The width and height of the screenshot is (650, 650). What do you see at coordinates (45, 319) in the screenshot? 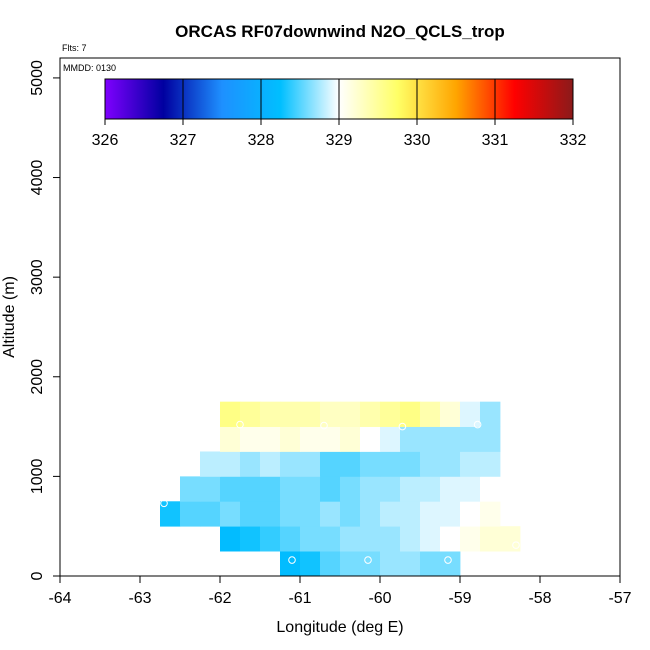
I see `y-axis: 0 1000 2000 3000 4000 5000` at bounding box center [45, 319].